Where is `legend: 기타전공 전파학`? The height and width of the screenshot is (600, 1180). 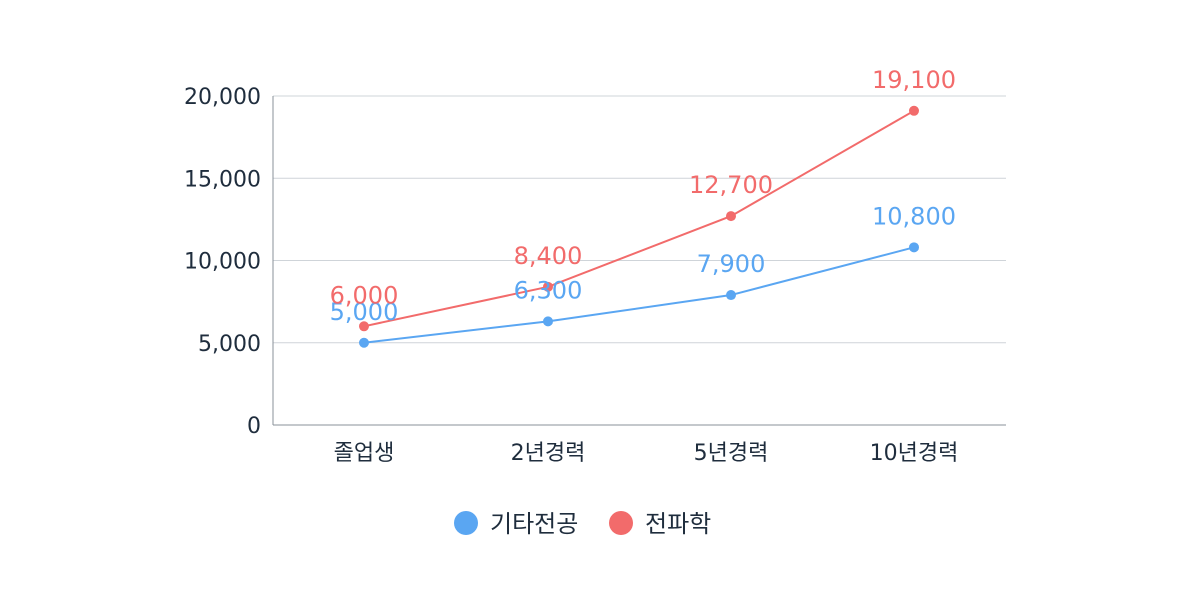 legend: 기타전공 전파학 is located at coordinates (582, 524).